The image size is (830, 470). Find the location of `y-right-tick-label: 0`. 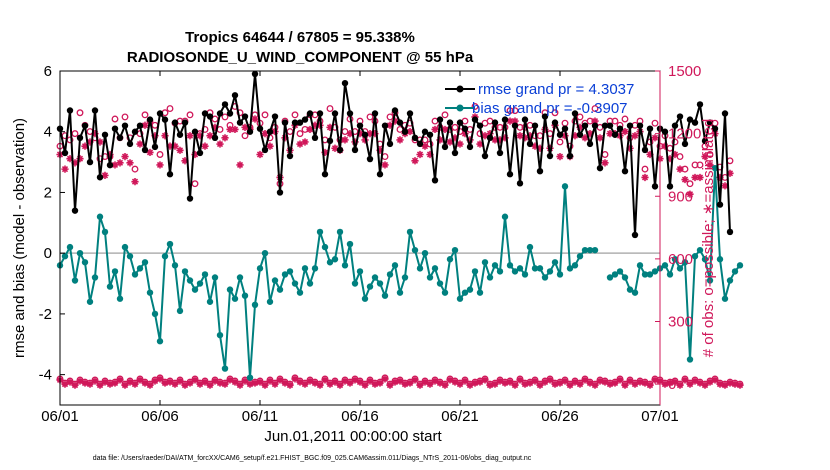

y-right-tick-label: 0 is located at coordinates (672, 384).